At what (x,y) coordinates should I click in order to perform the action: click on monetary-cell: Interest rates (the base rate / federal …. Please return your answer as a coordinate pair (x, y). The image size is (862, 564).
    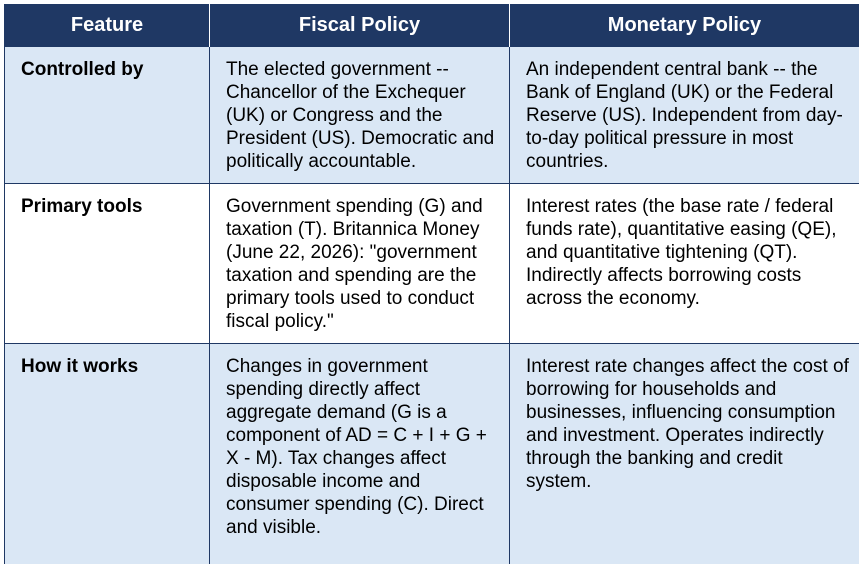
    Looking at the image, I should click on (685, 264).